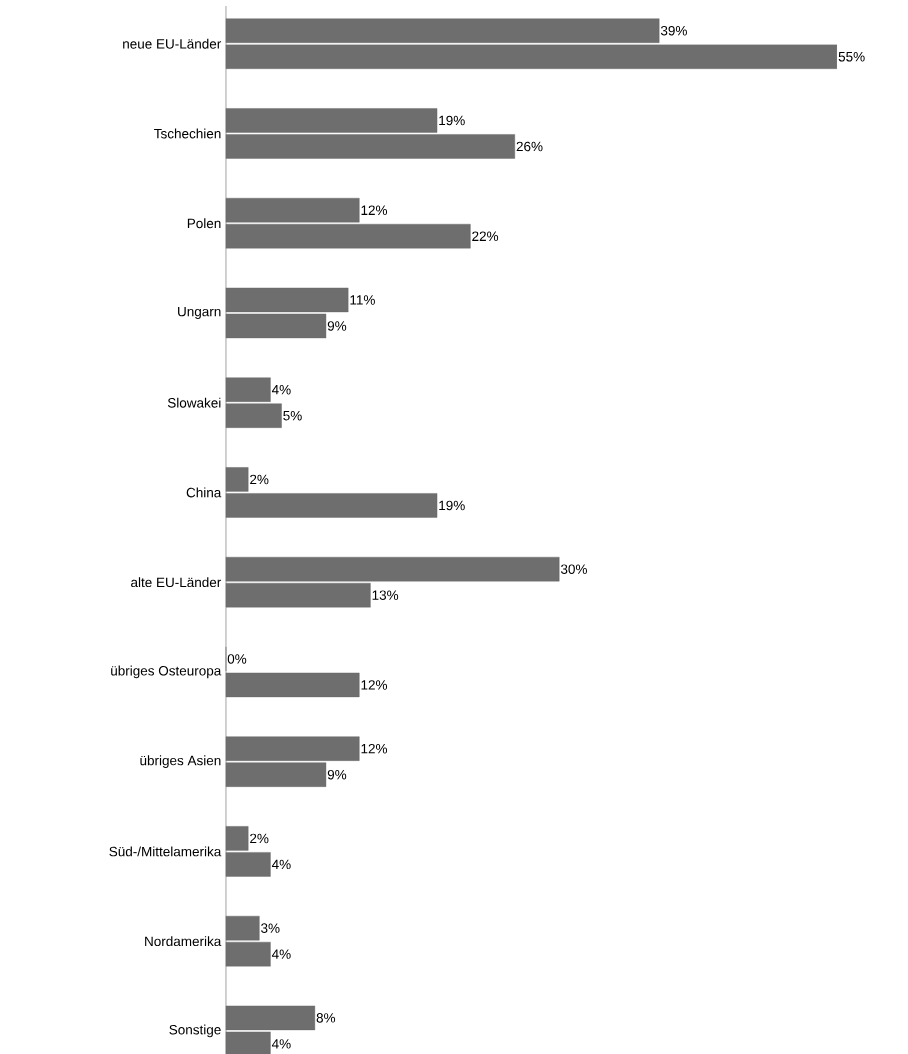 Image resolution: width=908 pixels, height=1054 pixels. Describe the element at coordinates (183, 941) in the screenshot. I see `y-tick-label: Nordamerika` at that location.